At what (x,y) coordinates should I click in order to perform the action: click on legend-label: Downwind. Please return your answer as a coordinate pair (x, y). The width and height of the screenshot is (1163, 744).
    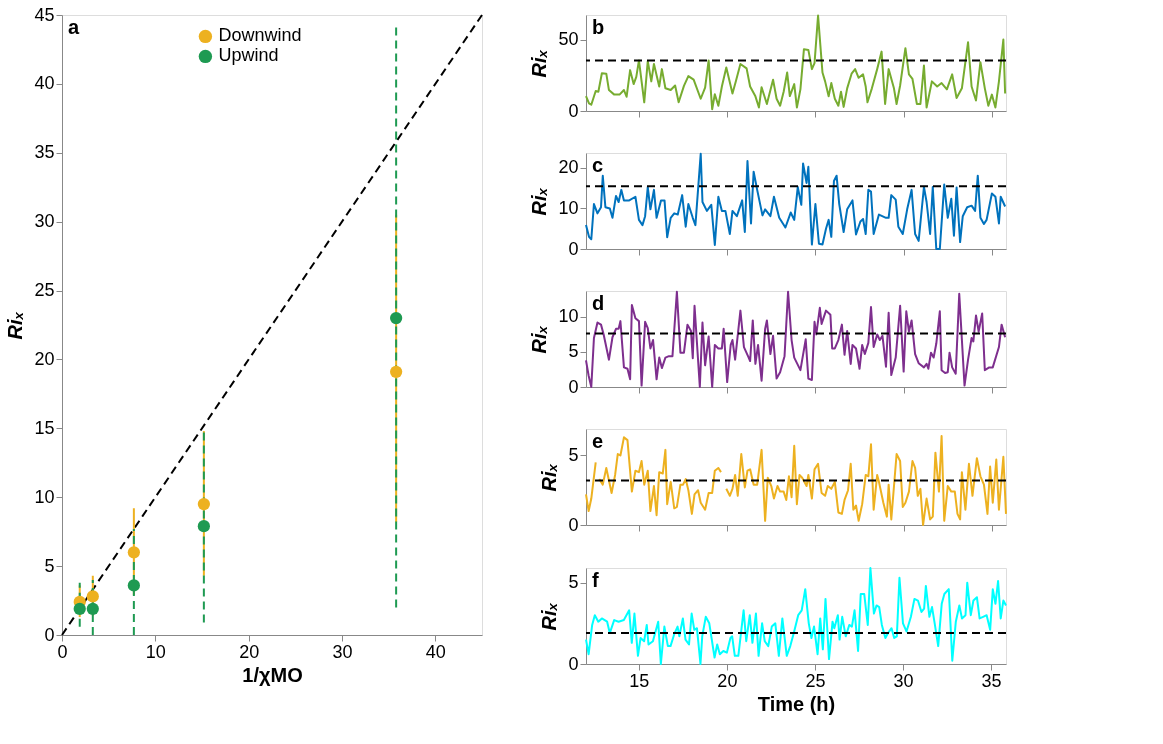
    Looking at the image, I should click on (260, 35).